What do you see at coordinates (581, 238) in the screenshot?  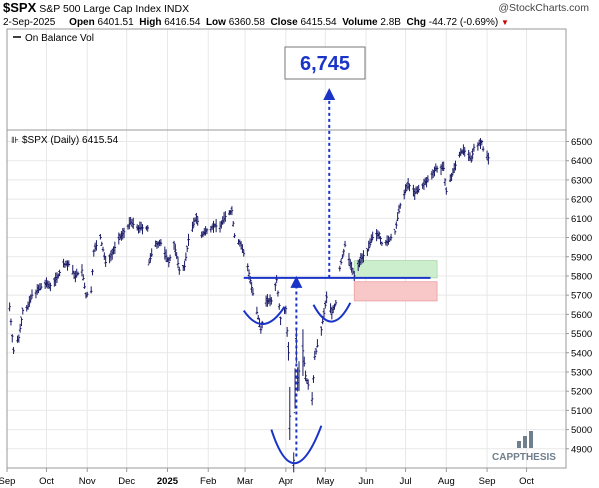 I see `y-tick-label: 6000` at bounding box center [581, 238].